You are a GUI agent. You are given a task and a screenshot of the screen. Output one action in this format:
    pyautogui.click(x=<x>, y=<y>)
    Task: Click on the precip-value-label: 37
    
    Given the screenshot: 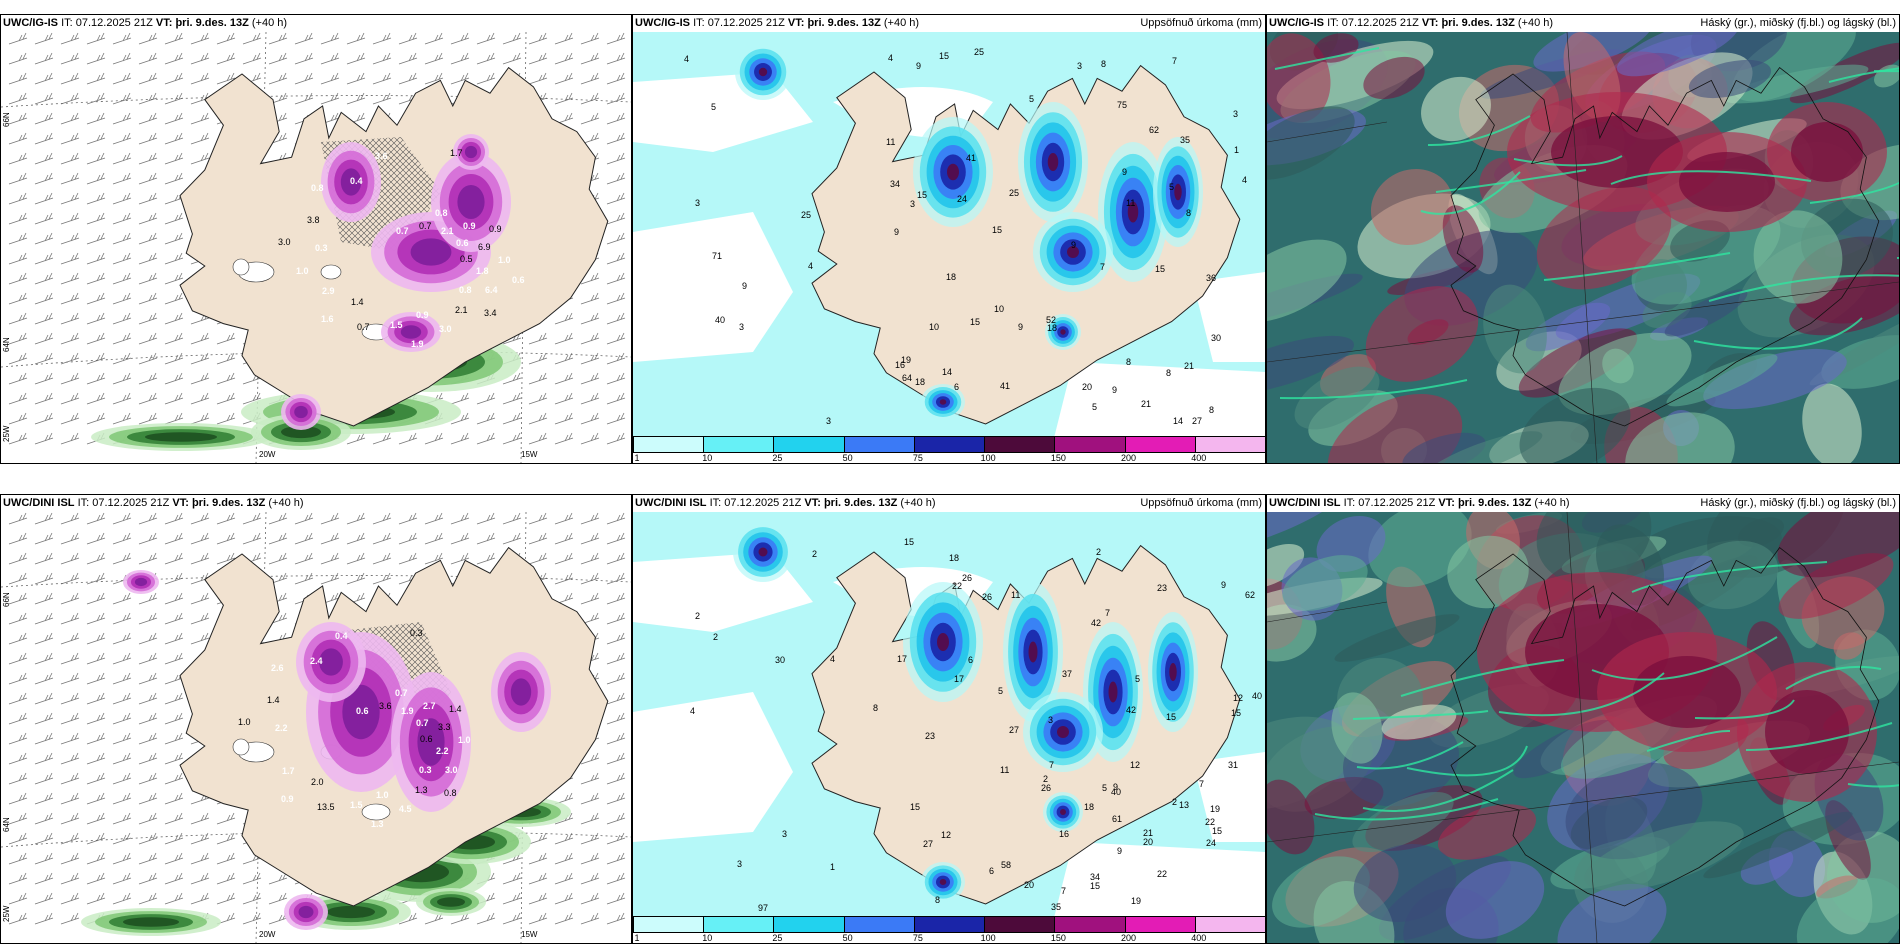 What is the action you would take?
    pyautogui.click(x=1067, y=674)
    